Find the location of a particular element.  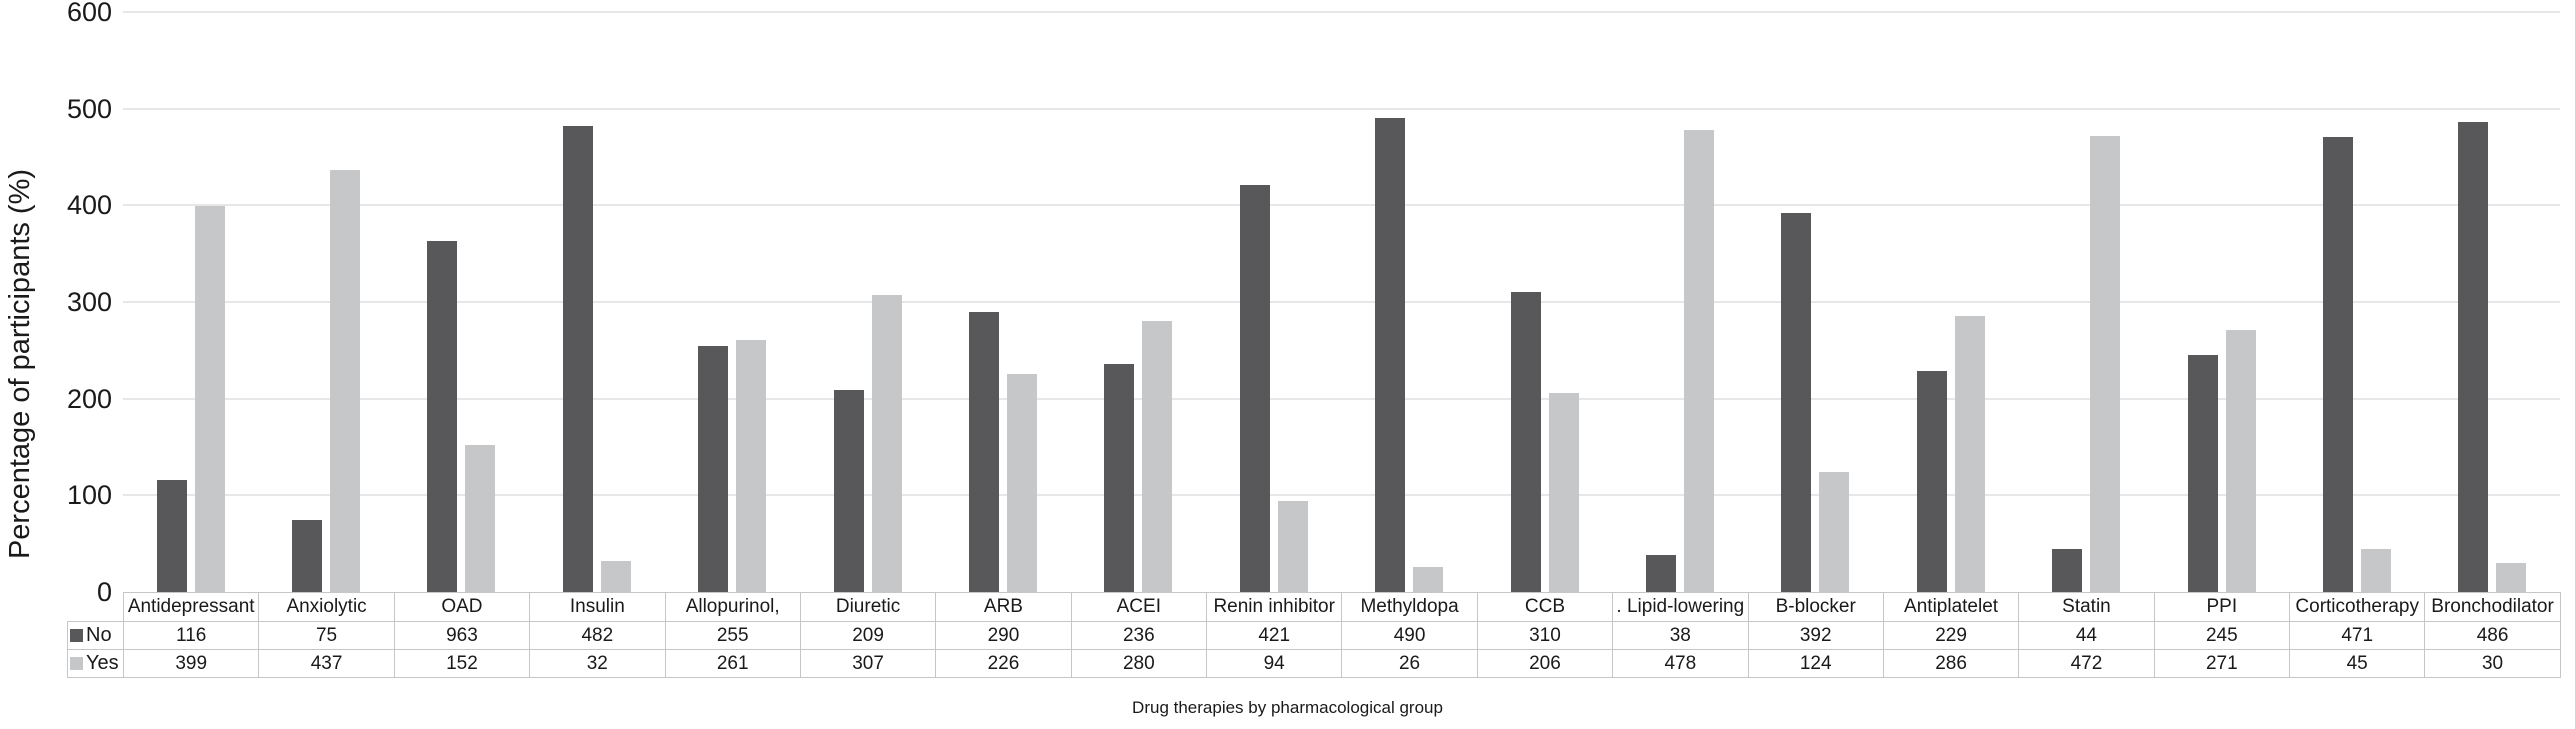

legend-yes-swatch is located at coordinates (76, 663).